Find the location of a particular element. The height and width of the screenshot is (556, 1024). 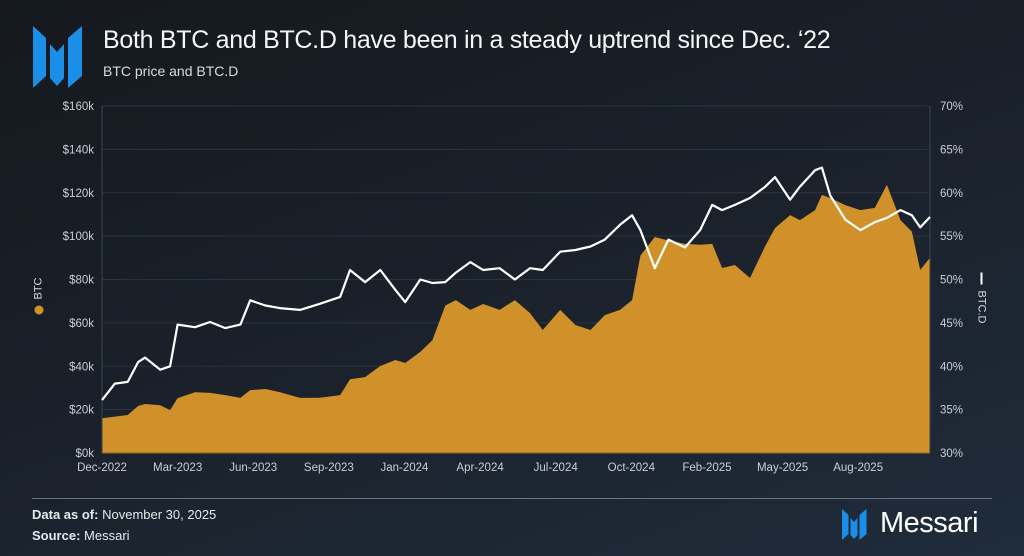

y-left-tick-label: $120k is located at coordinates (79, 194).